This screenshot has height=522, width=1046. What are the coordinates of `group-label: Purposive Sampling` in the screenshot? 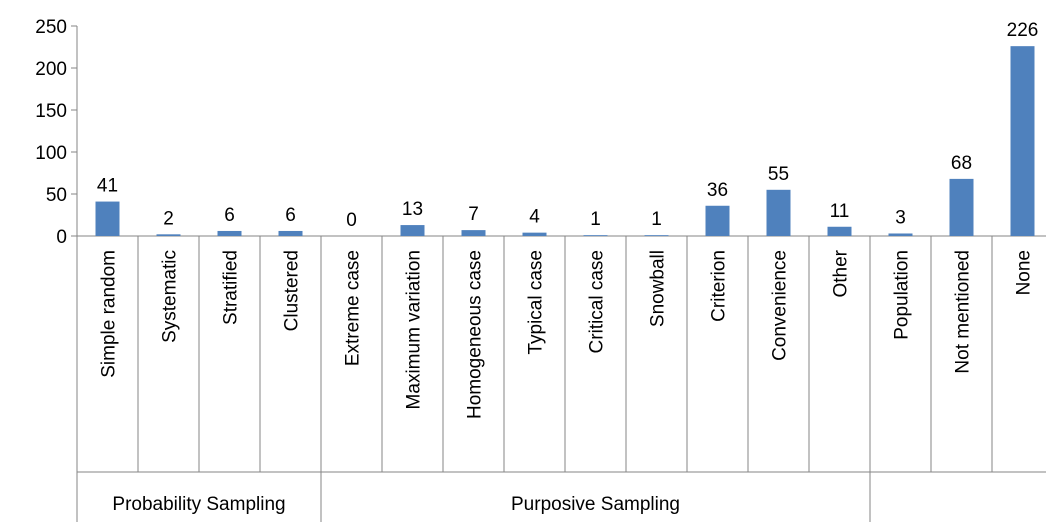 It's located at (595, 504).